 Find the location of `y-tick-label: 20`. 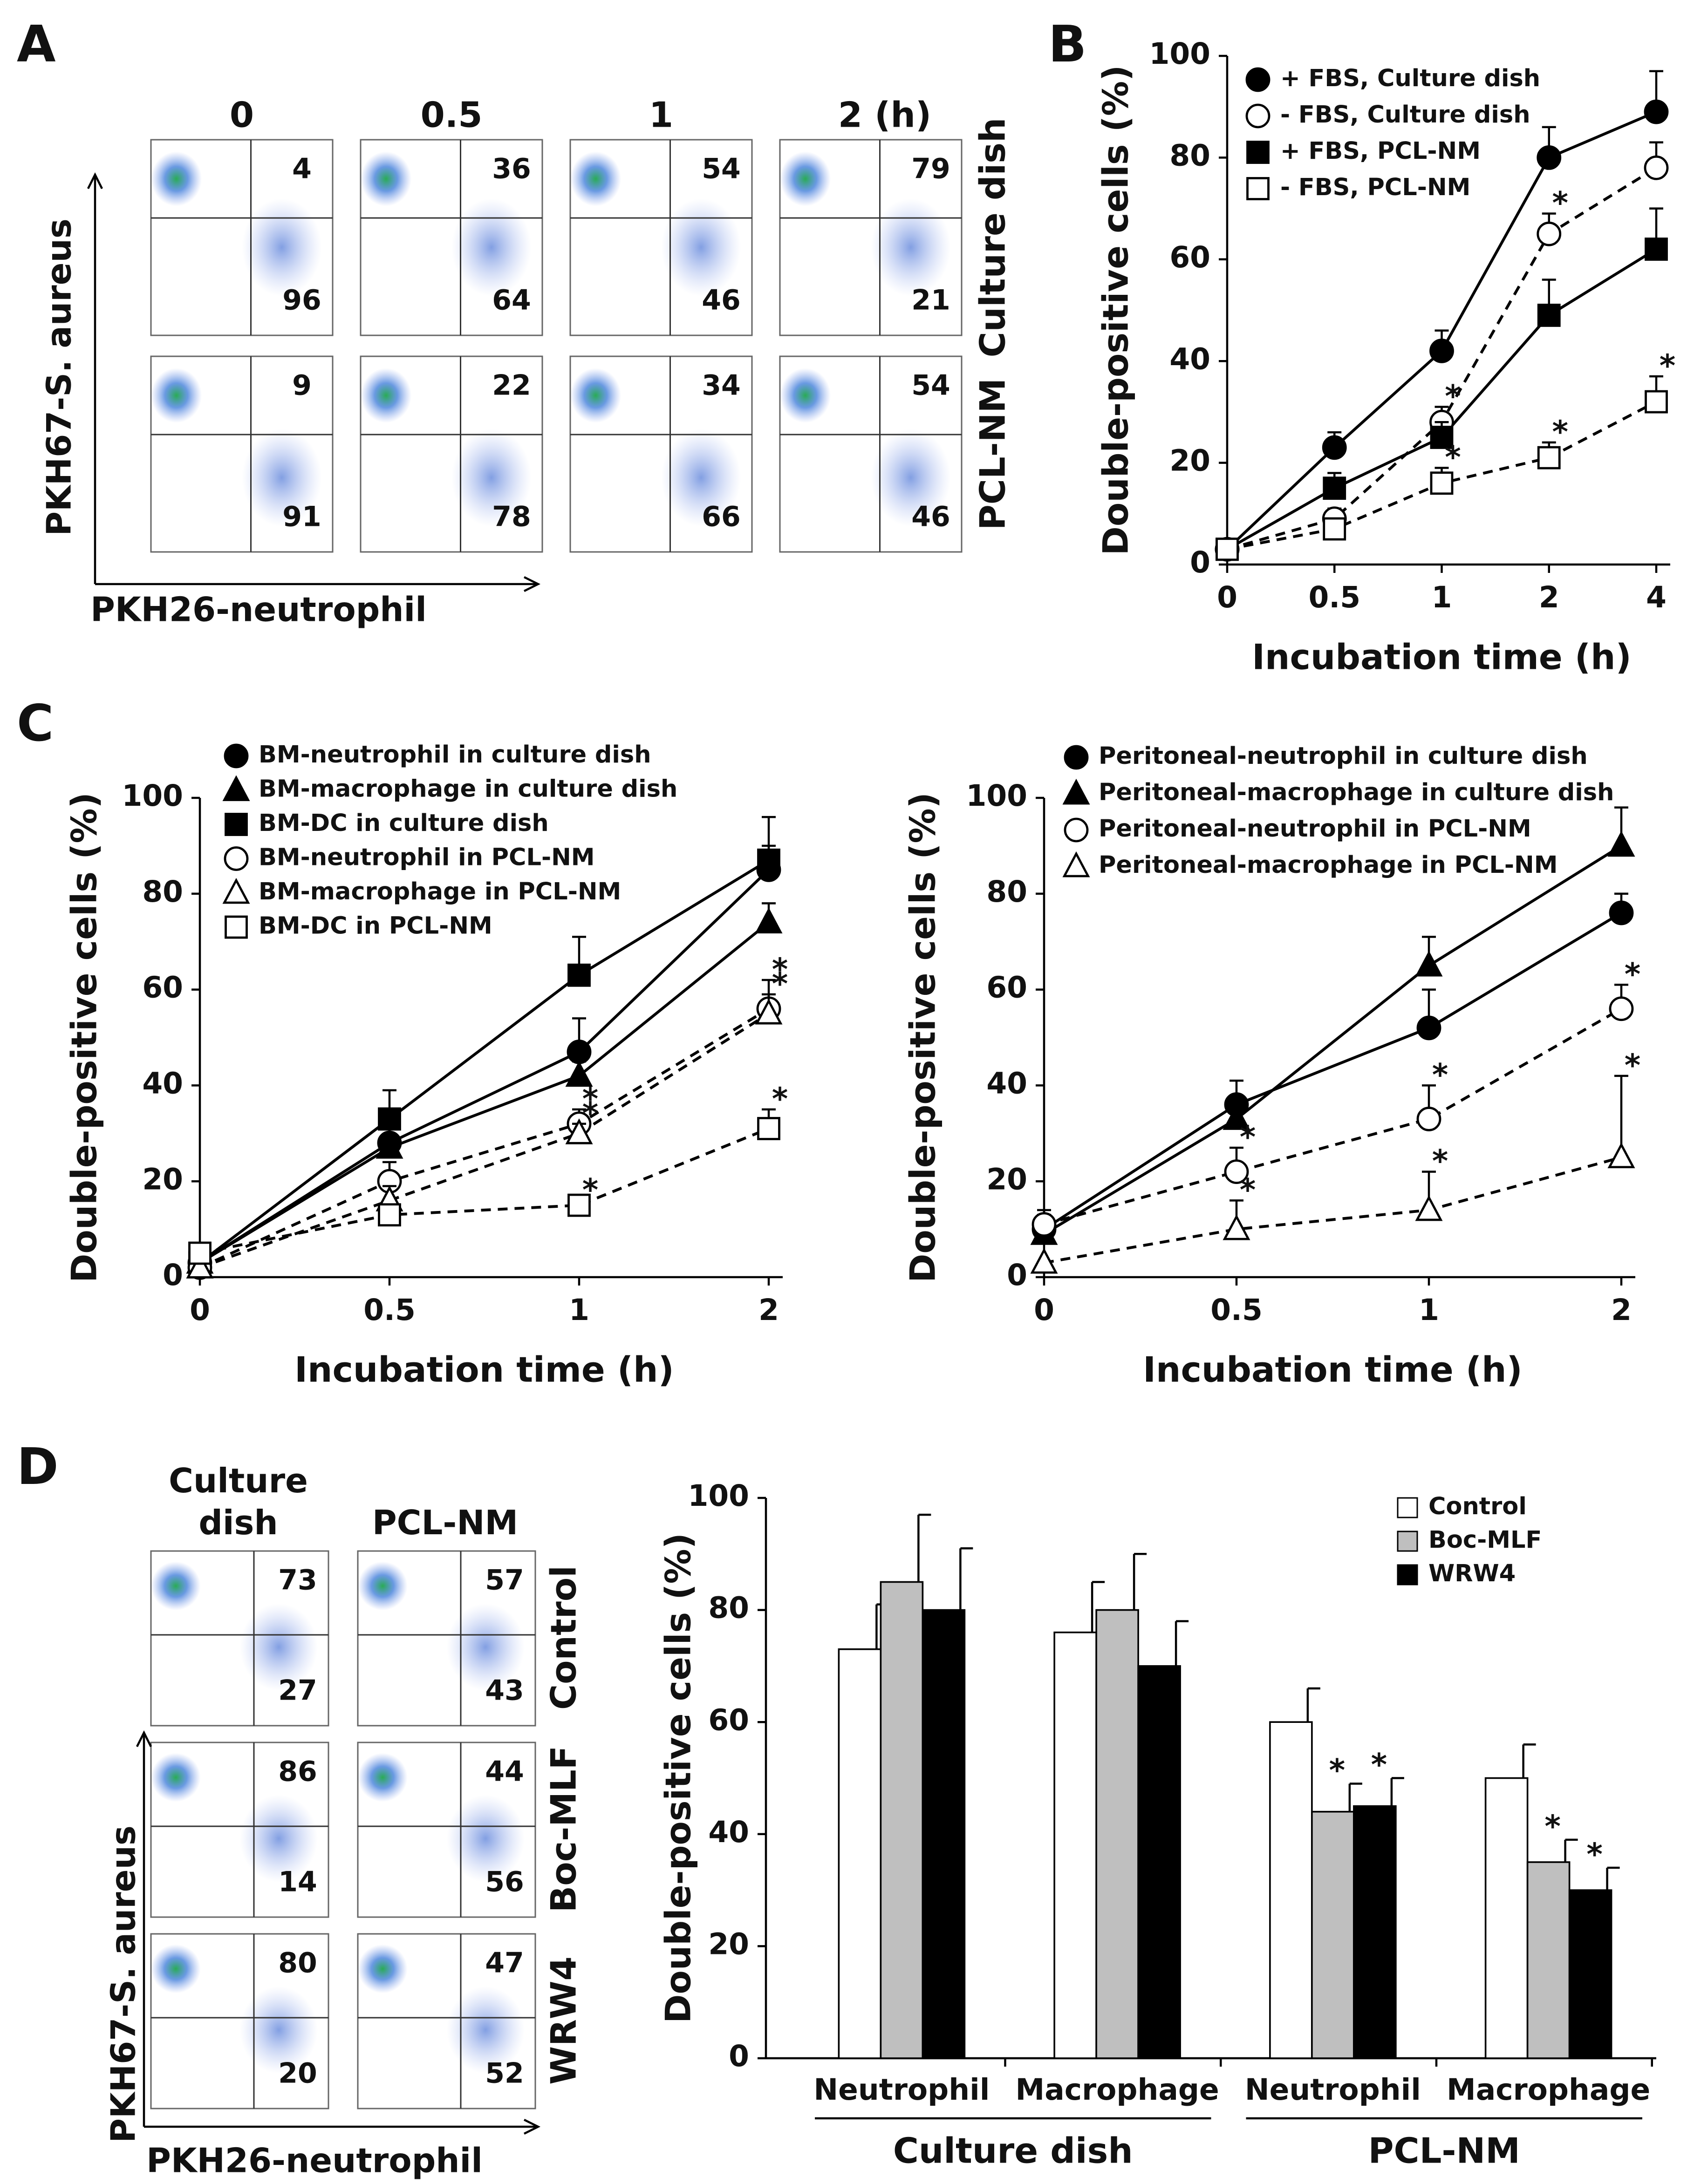

y-tick-label: 20 is located at coordinates (728, 1944).